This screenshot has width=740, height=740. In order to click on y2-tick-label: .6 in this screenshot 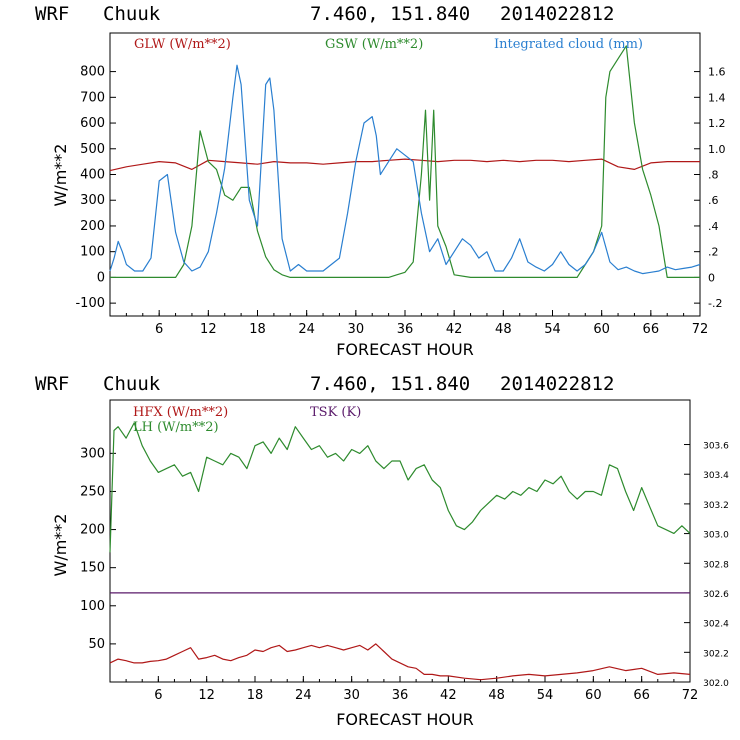, I will do `click(713, 200)`.